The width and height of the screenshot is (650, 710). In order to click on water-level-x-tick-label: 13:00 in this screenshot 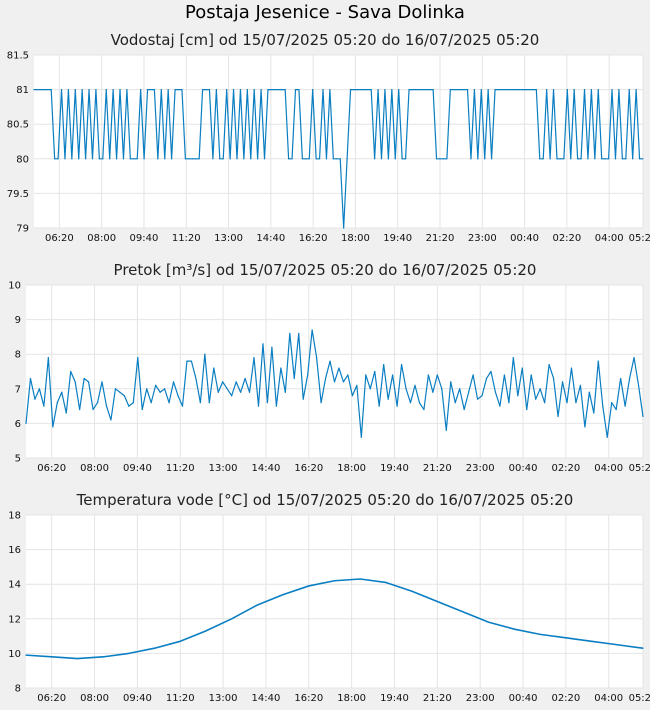, I will do `click(228, 238)`.